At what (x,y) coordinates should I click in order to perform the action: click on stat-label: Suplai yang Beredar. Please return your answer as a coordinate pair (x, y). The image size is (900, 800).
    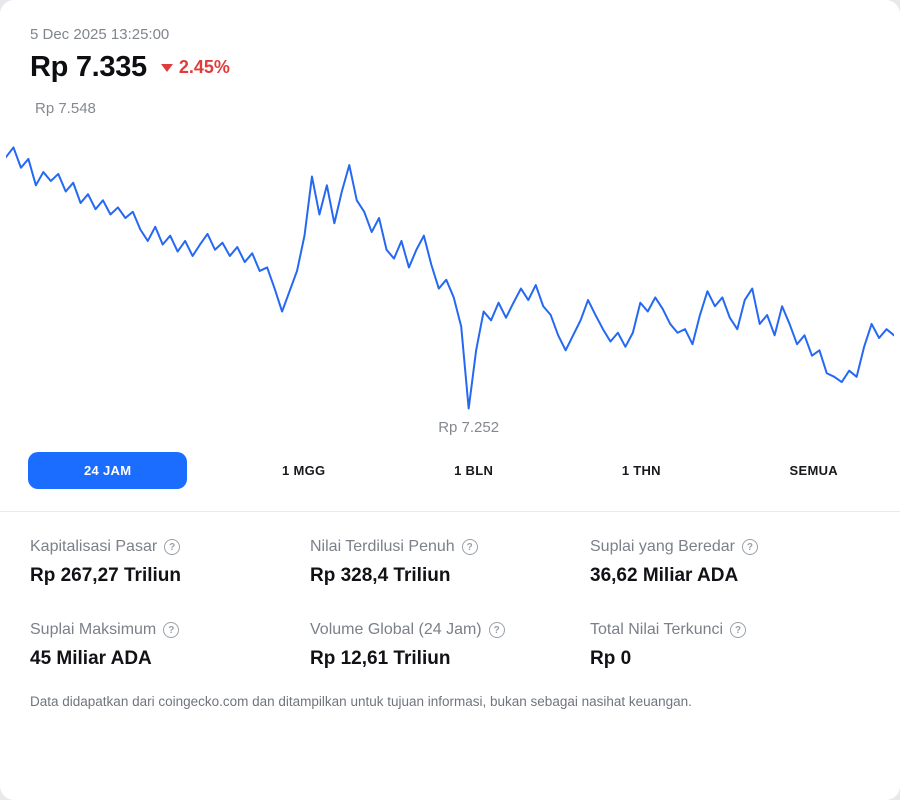
    Looking at the image, I should click on (662, 546).